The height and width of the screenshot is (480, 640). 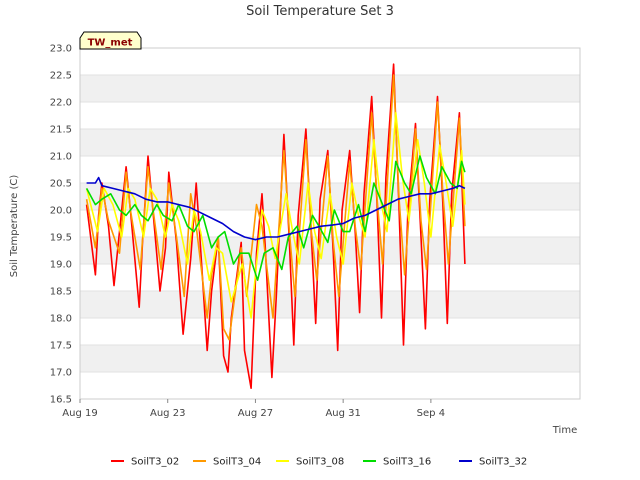 I want to click on legend-label: SoilT3_32, so click(x=503, y=462).